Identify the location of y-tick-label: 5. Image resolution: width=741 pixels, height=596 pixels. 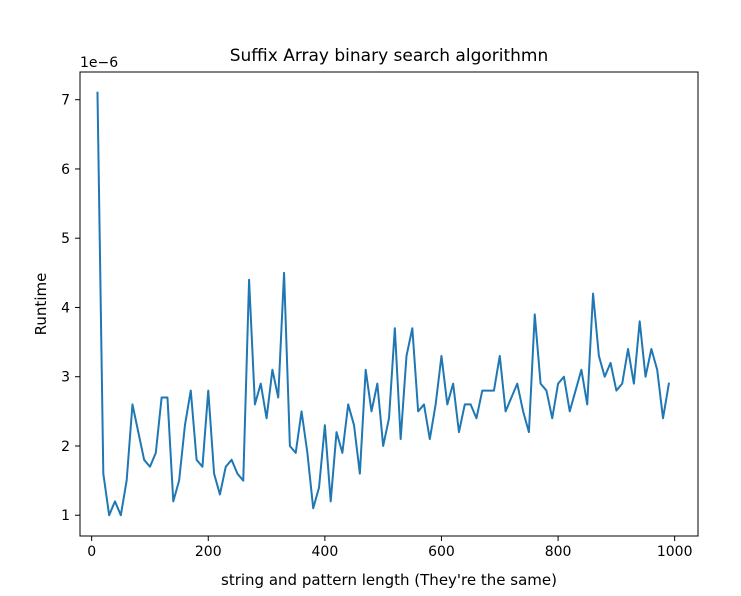
(65, 239).